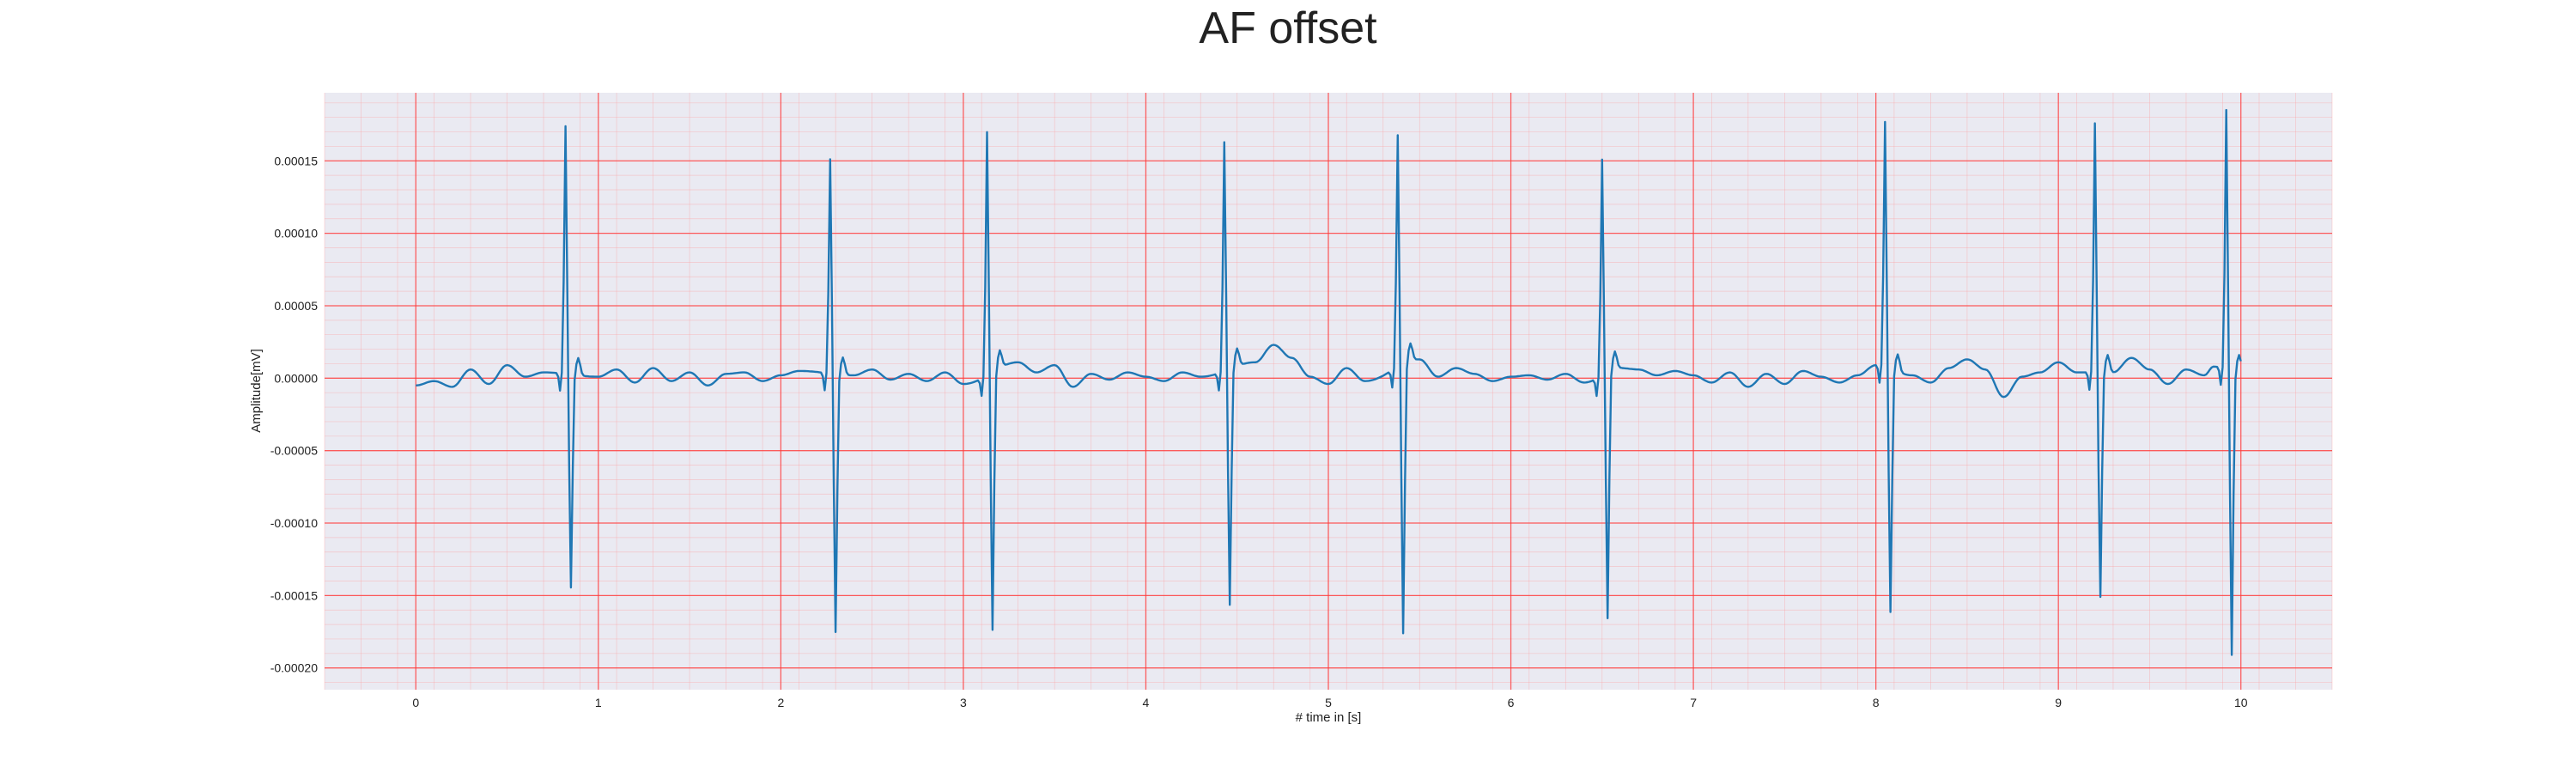 The image size is (2576, 773). What do you see at coordinates (1329, 717) in the screenshot?
I see `x-axis-label: # time in [s]` at bounding box center [1329, 717].